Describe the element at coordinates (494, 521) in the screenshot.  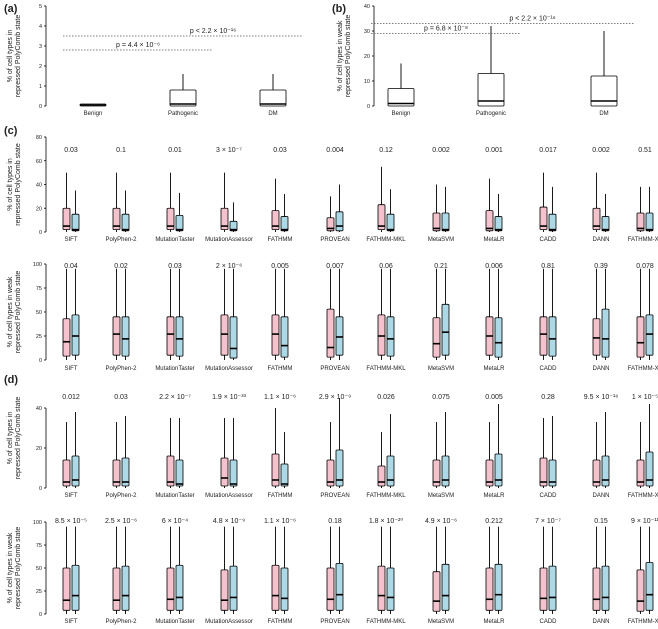
I see `pvalue-label: 0.212` at that location.